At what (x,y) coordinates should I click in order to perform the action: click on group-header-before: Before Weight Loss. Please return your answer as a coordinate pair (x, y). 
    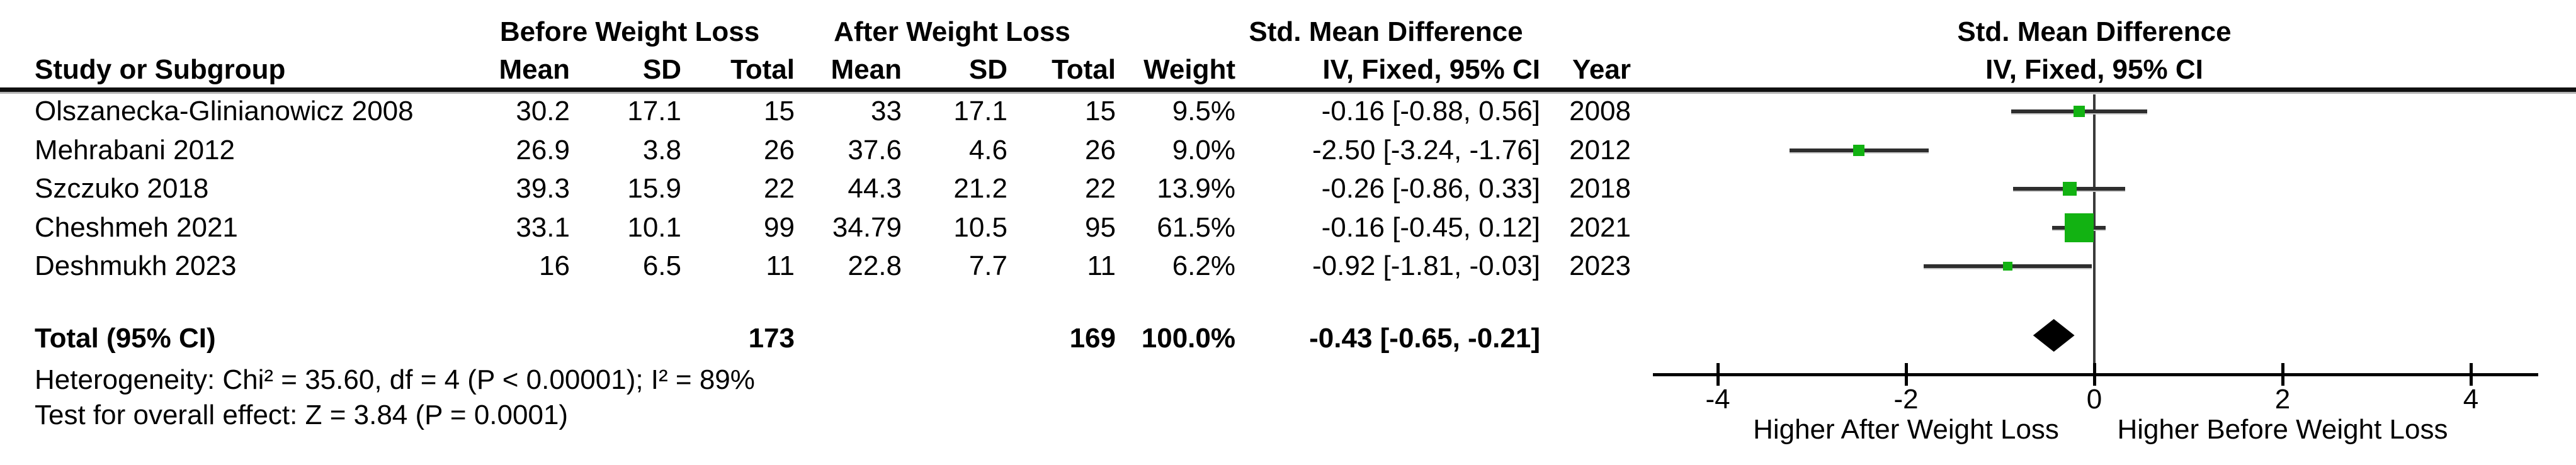
    Looking at the image, I should click on (629, 31).